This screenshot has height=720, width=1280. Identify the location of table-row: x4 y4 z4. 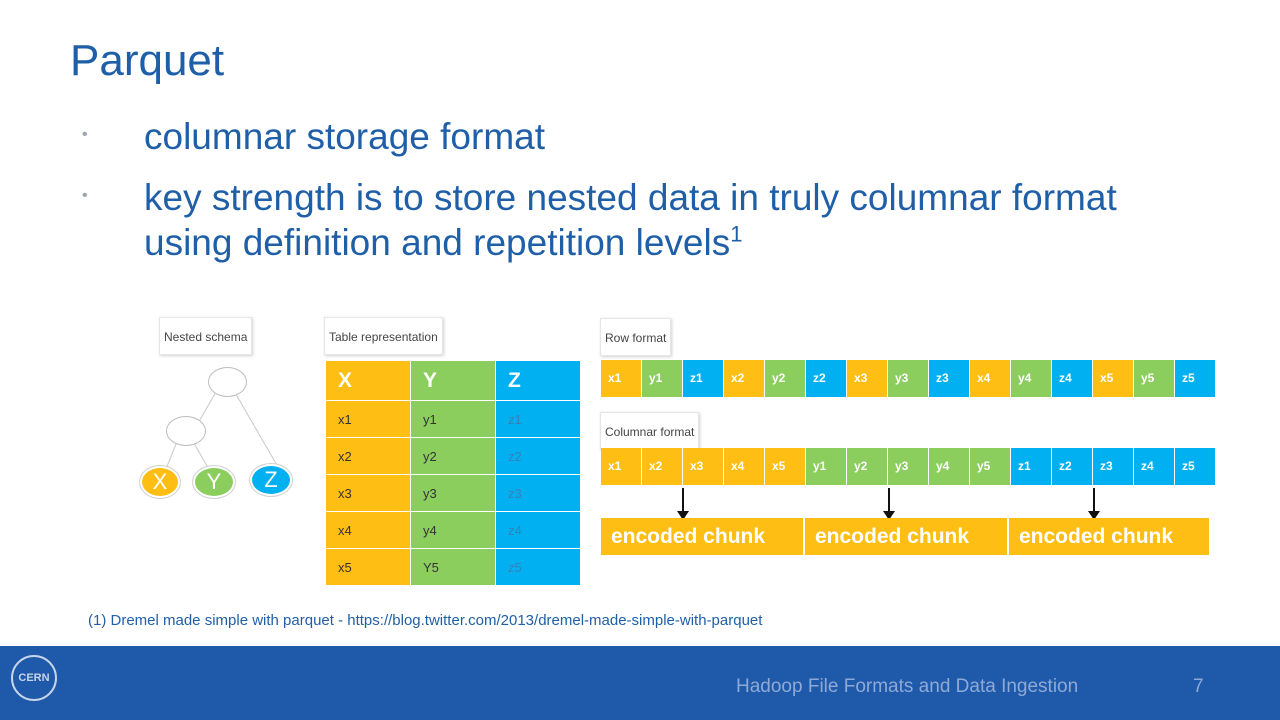
(453, 530).